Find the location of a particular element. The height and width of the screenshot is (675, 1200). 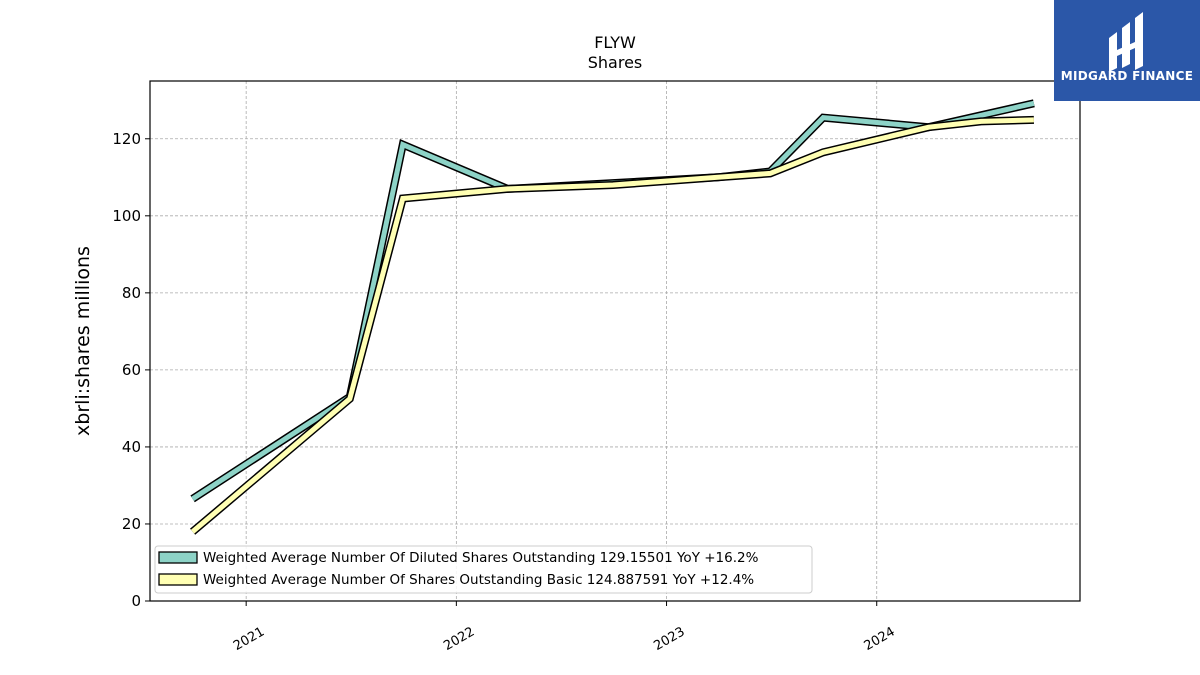

x-tick-label: 2024 is located at coordinates (880, 639).